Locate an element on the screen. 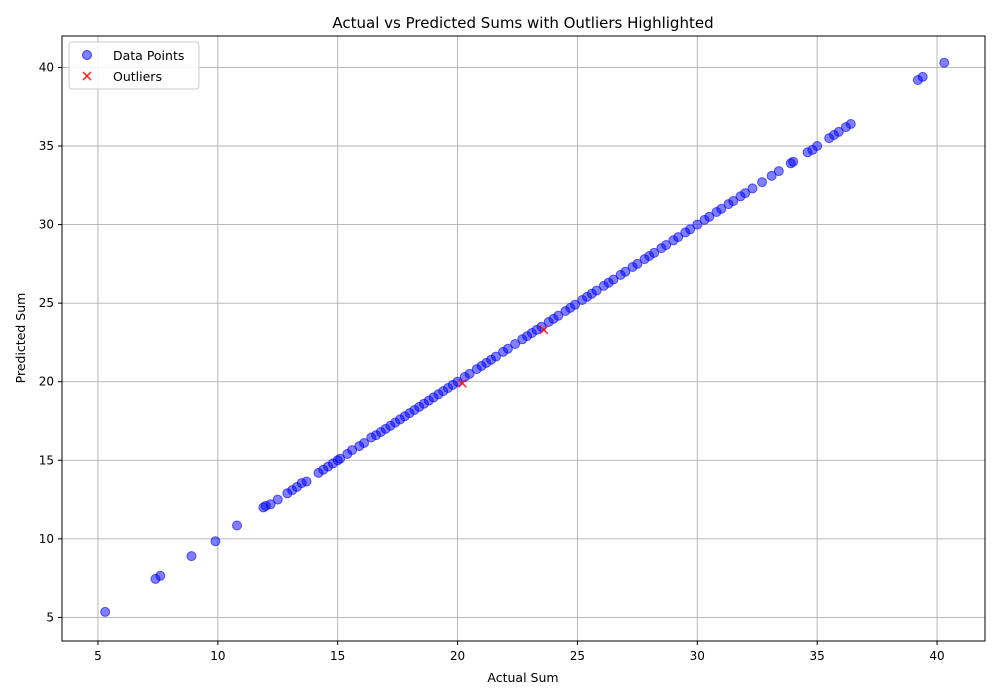 The width and height of the screenshot is (1000, 700). y-tick-label: 40 is located at coordinates (46, 67).